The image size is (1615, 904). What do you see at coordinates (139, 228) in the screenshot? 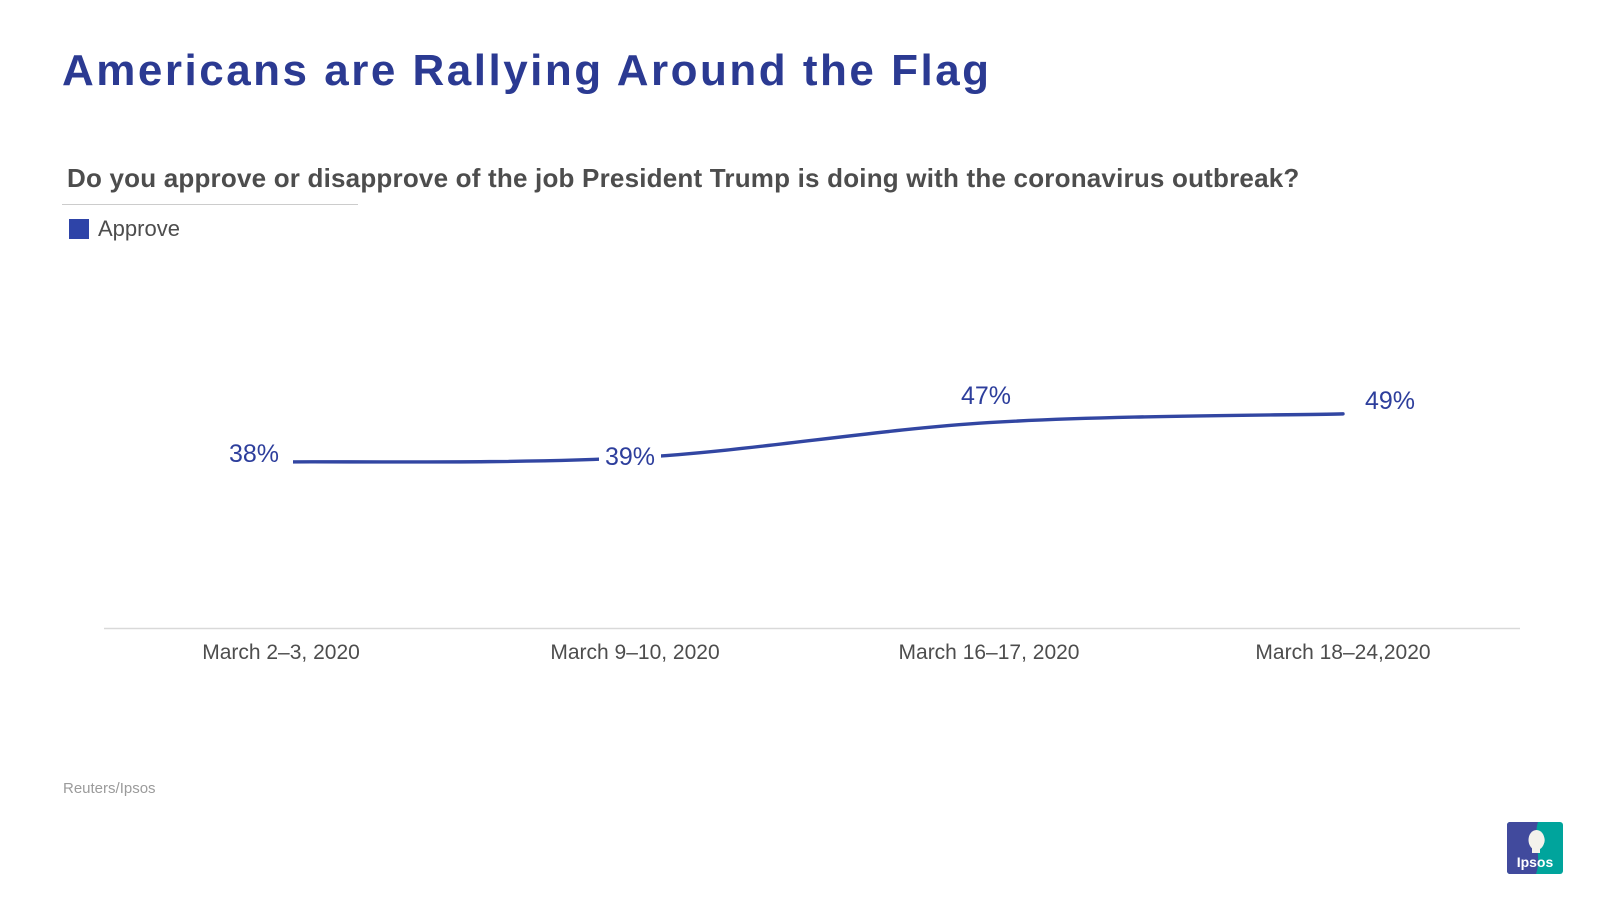
I see `legend-label: Approve` at bounding box center [139, 228].